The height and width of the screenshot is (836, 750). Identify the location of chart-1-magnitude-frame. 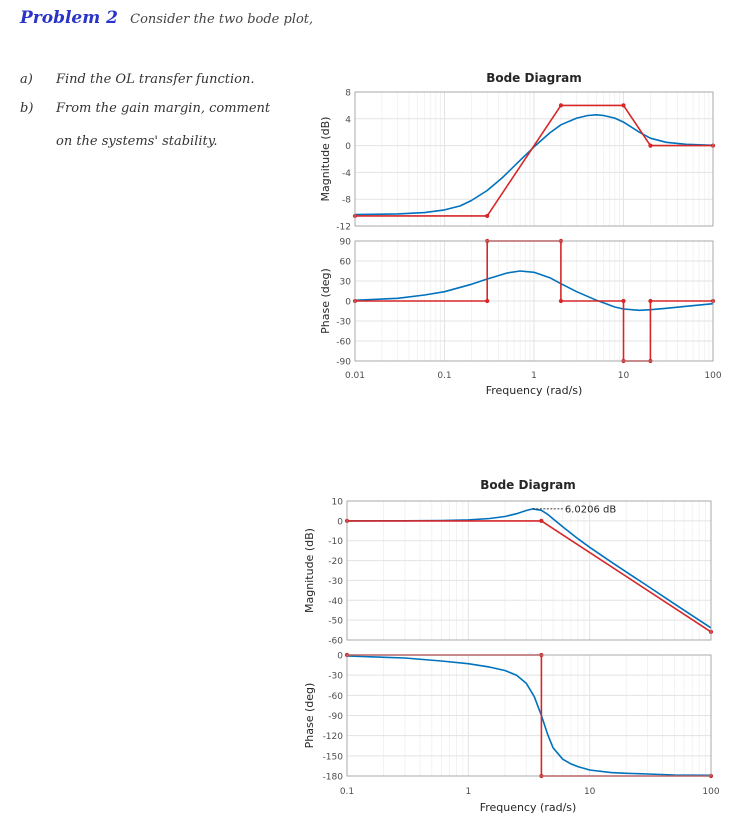
(534, 159).